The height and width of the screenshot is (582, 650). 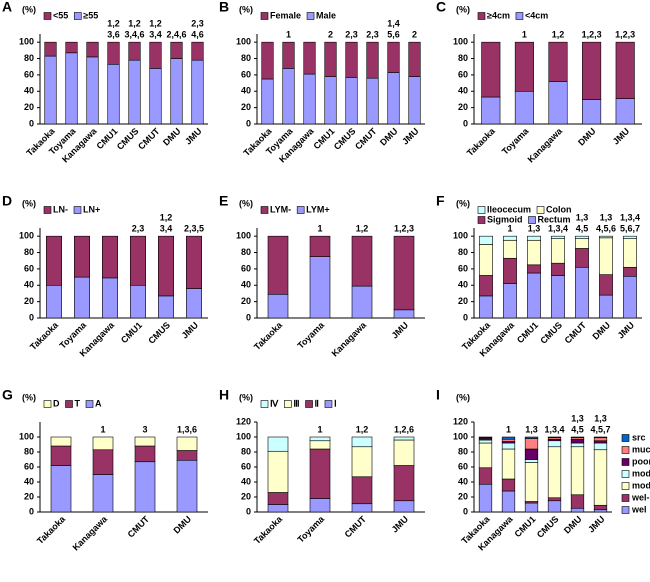 What do you see at coordinates (248, 317) in the screenshot?
I see `y-tick-label: 0` at bounding box center [248, 317].